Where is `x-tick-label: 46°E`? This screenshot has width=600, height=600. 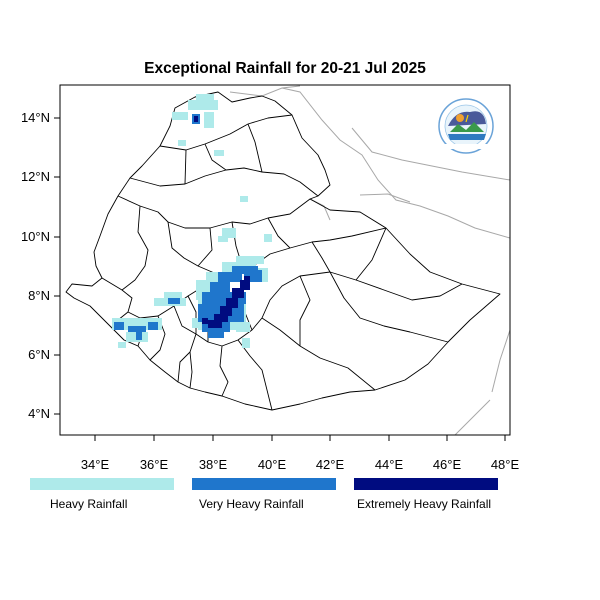 x-tick-label: 46°E is located at coordinates (447, 464).